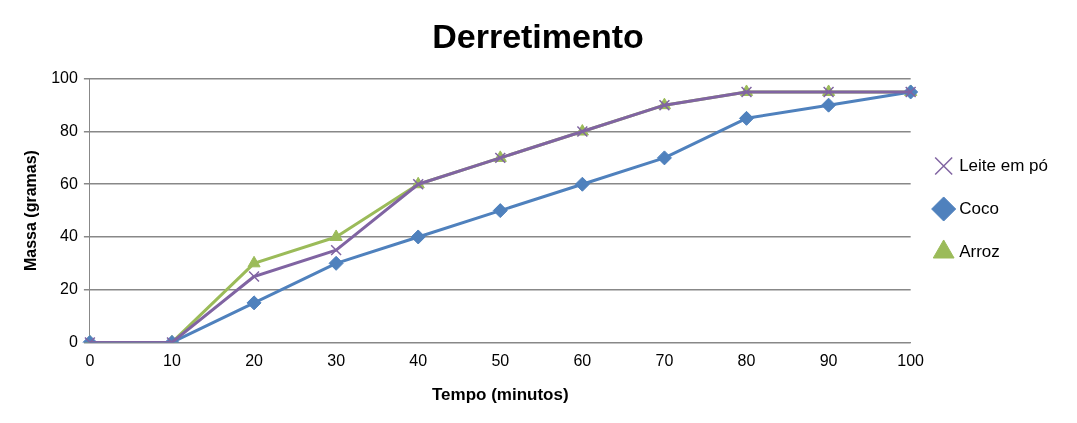 This screenshot has height=423, width=1077. Describe the element at coordinates (254, 361) in the screenshot. I see `x-tick-label: 20` at that location.